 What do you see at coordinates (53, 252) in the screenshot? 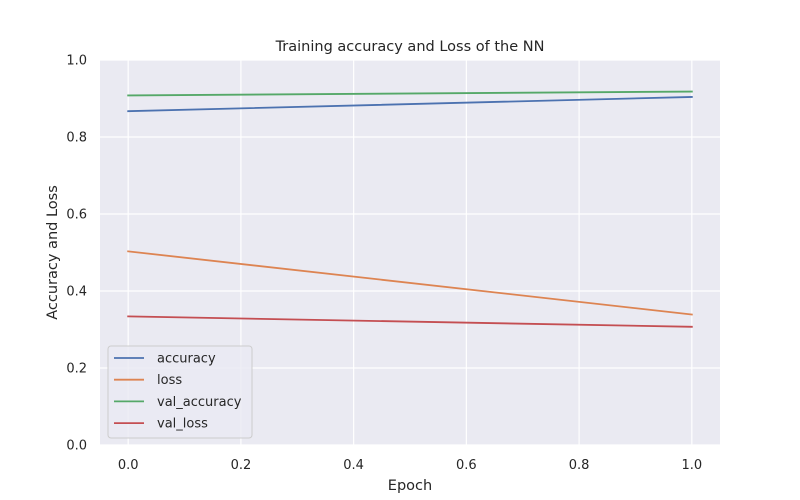
I see `y-axis-label: Accuracy and Loss` at bounding box center [53, 252].